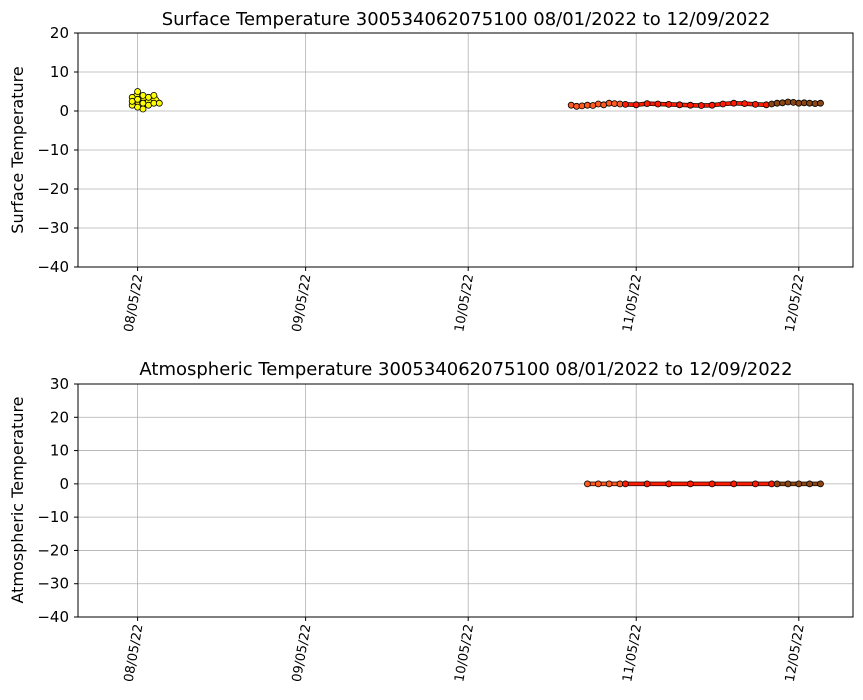  I want to click on y-axis-ticks: 30 20 10 0 −10 −20 −30 −40, so click(57, 500).